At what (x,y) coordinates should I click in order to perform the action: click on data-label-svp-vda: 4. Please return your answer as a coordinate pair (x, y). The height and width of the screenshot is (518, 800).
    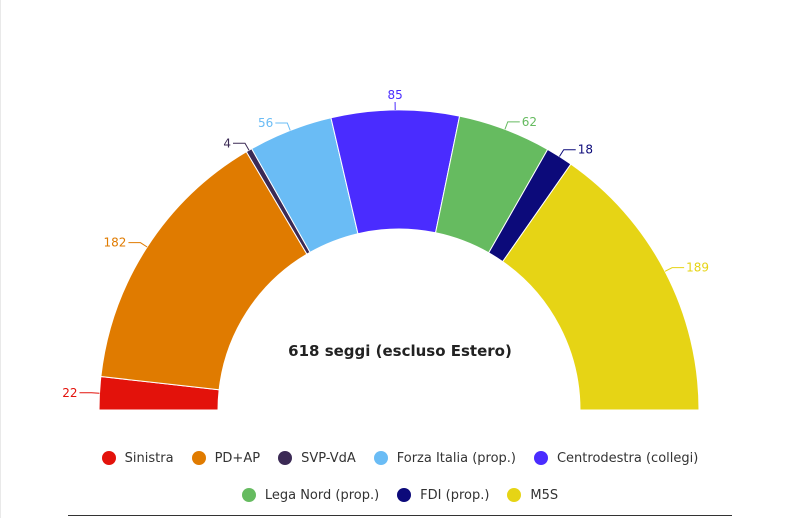
    Looking at the image, I should click on (227, 143).